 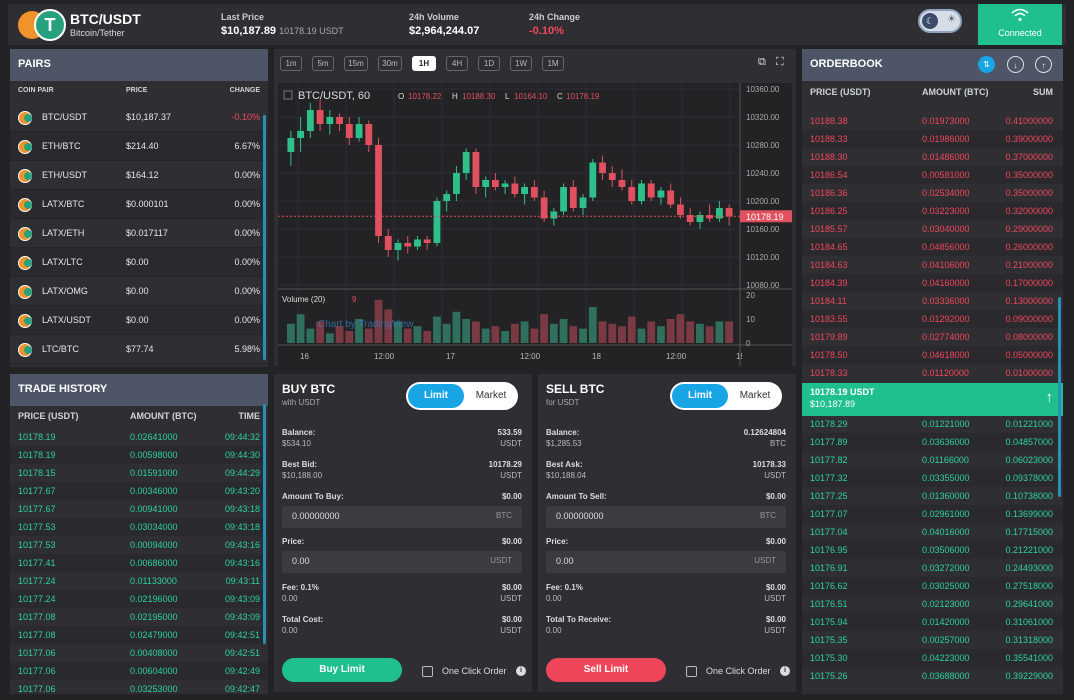 I want to click on ask-row: 10188.33 0.01986000 0.39000000, so click(x=932, y=139).